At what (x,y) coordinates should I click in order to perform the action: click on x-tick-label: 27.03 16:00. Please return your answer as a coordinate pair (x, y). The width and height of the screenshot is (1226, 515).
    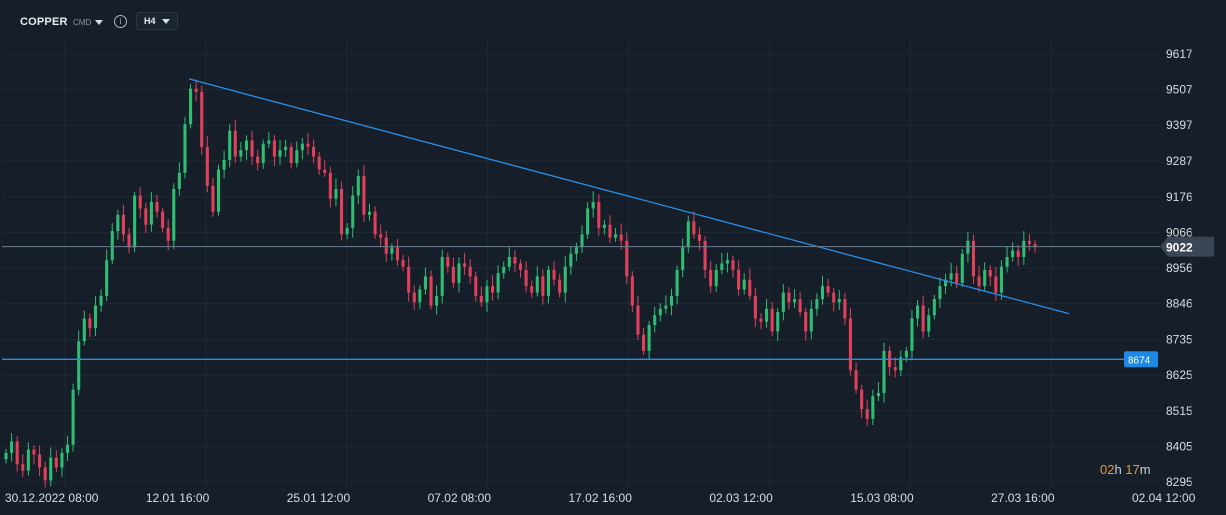
    Looking at the image, I should click on (1023, 498).